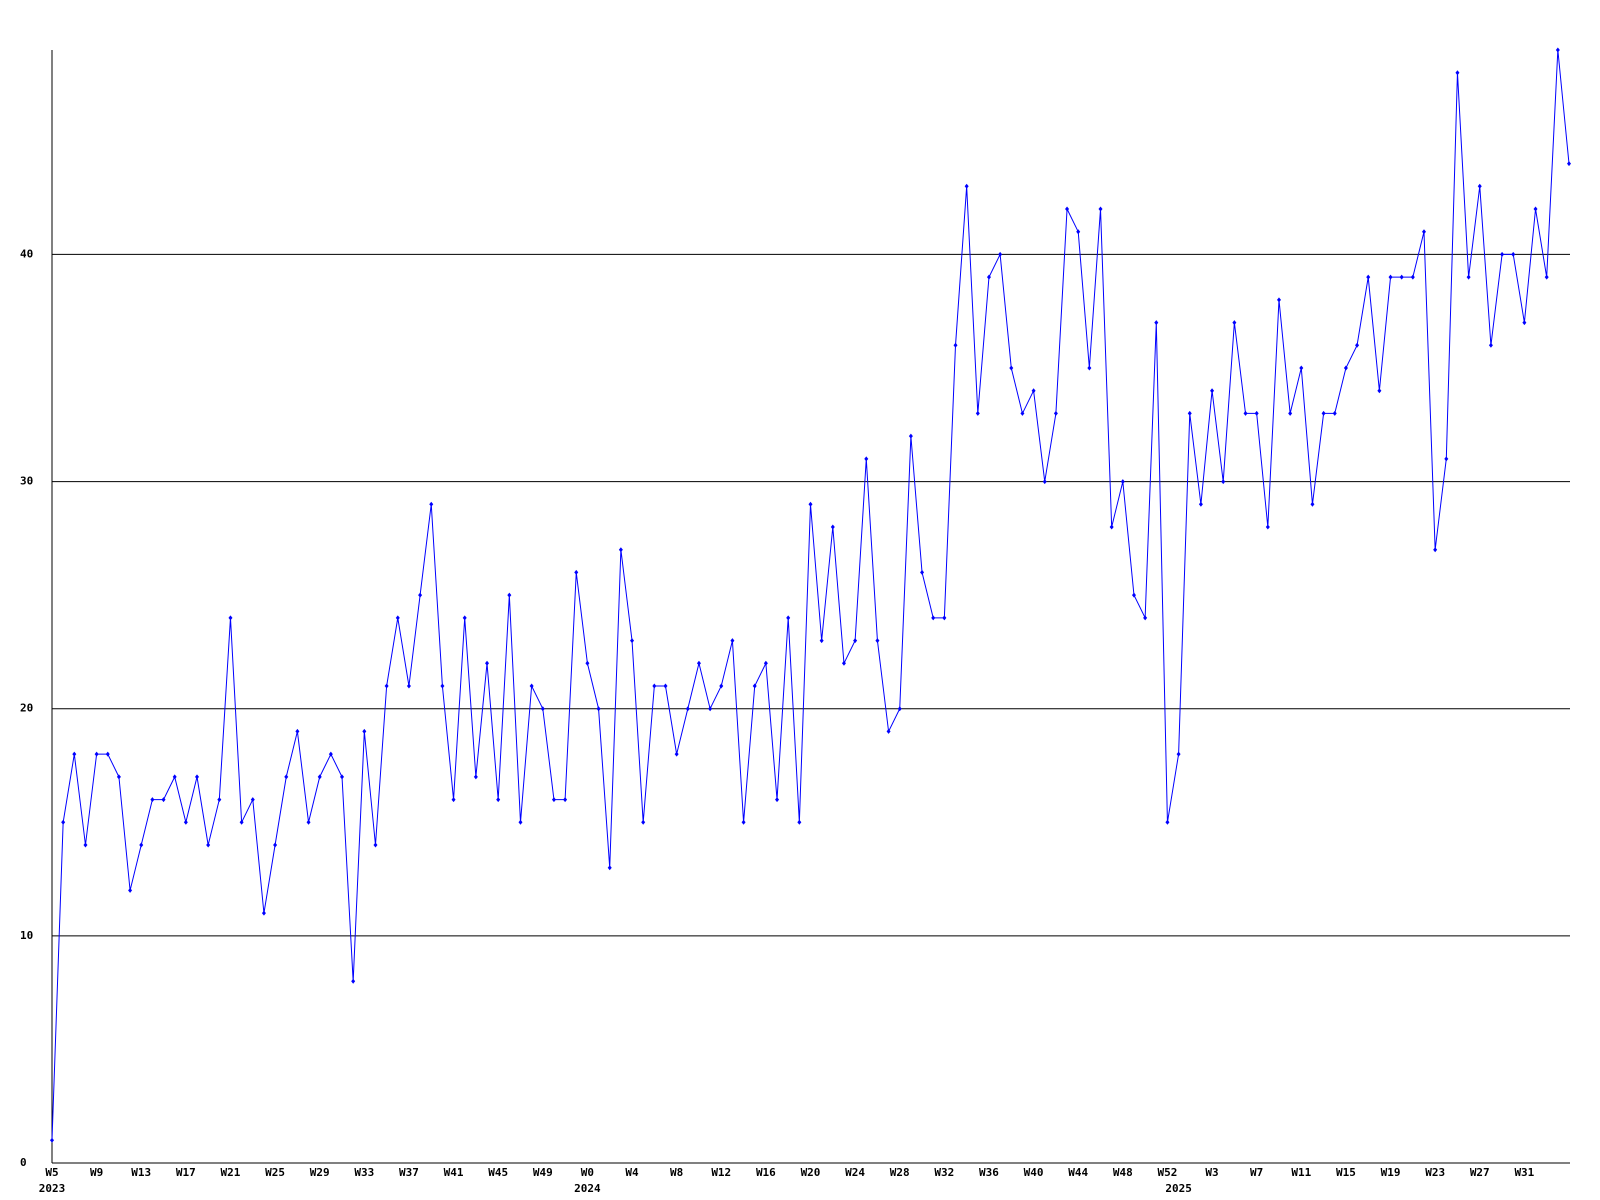 The image size is (1600, 1200). I want to click on x-tick-label: W8, so click(676, 1172).